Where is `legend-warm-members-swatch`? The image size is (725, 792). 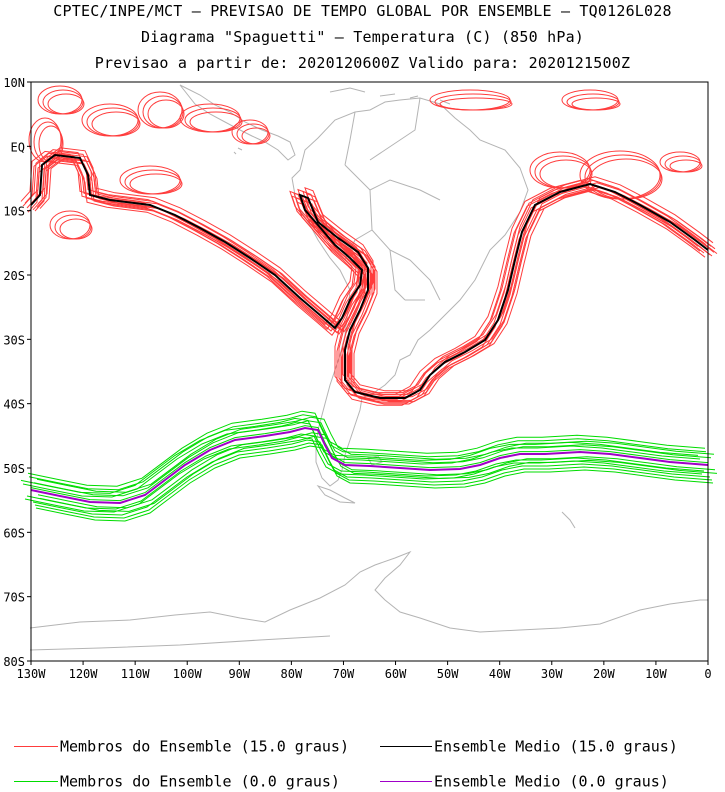 legend-warm-members-swatch is located at coordinates (36, 746).